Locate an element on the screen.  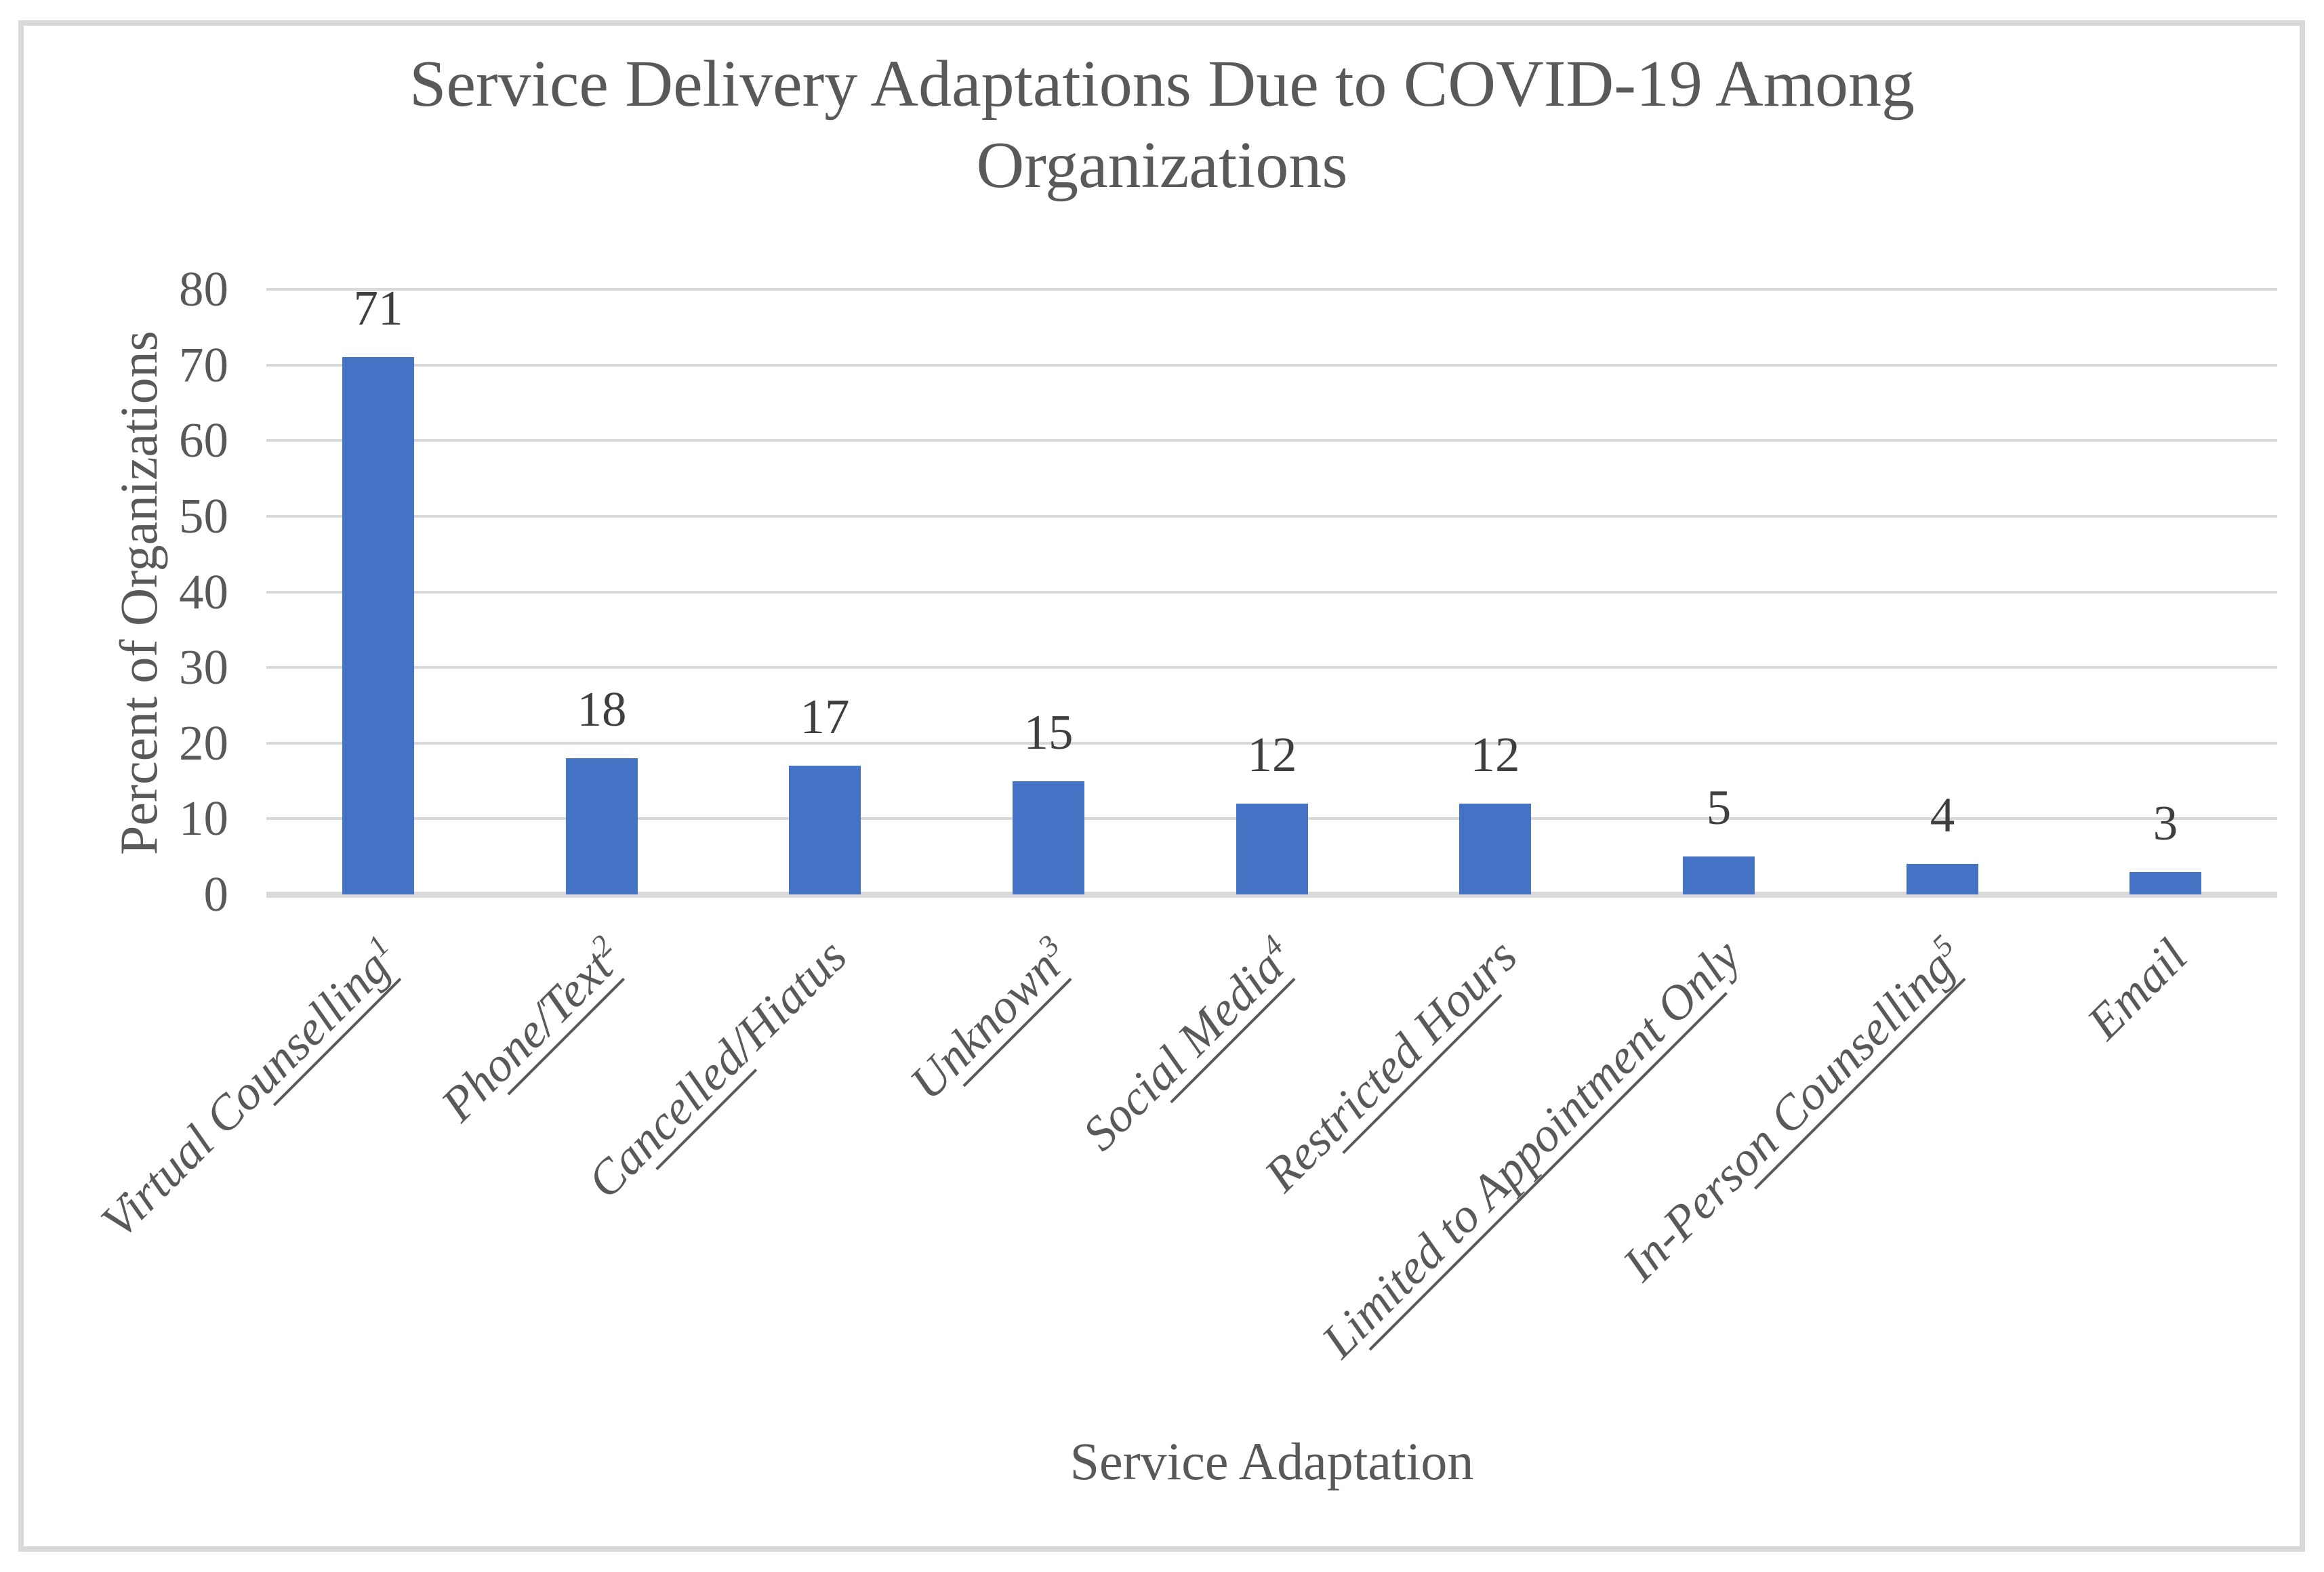
bar-value-label: 17 is located at coordinates (825, 716).